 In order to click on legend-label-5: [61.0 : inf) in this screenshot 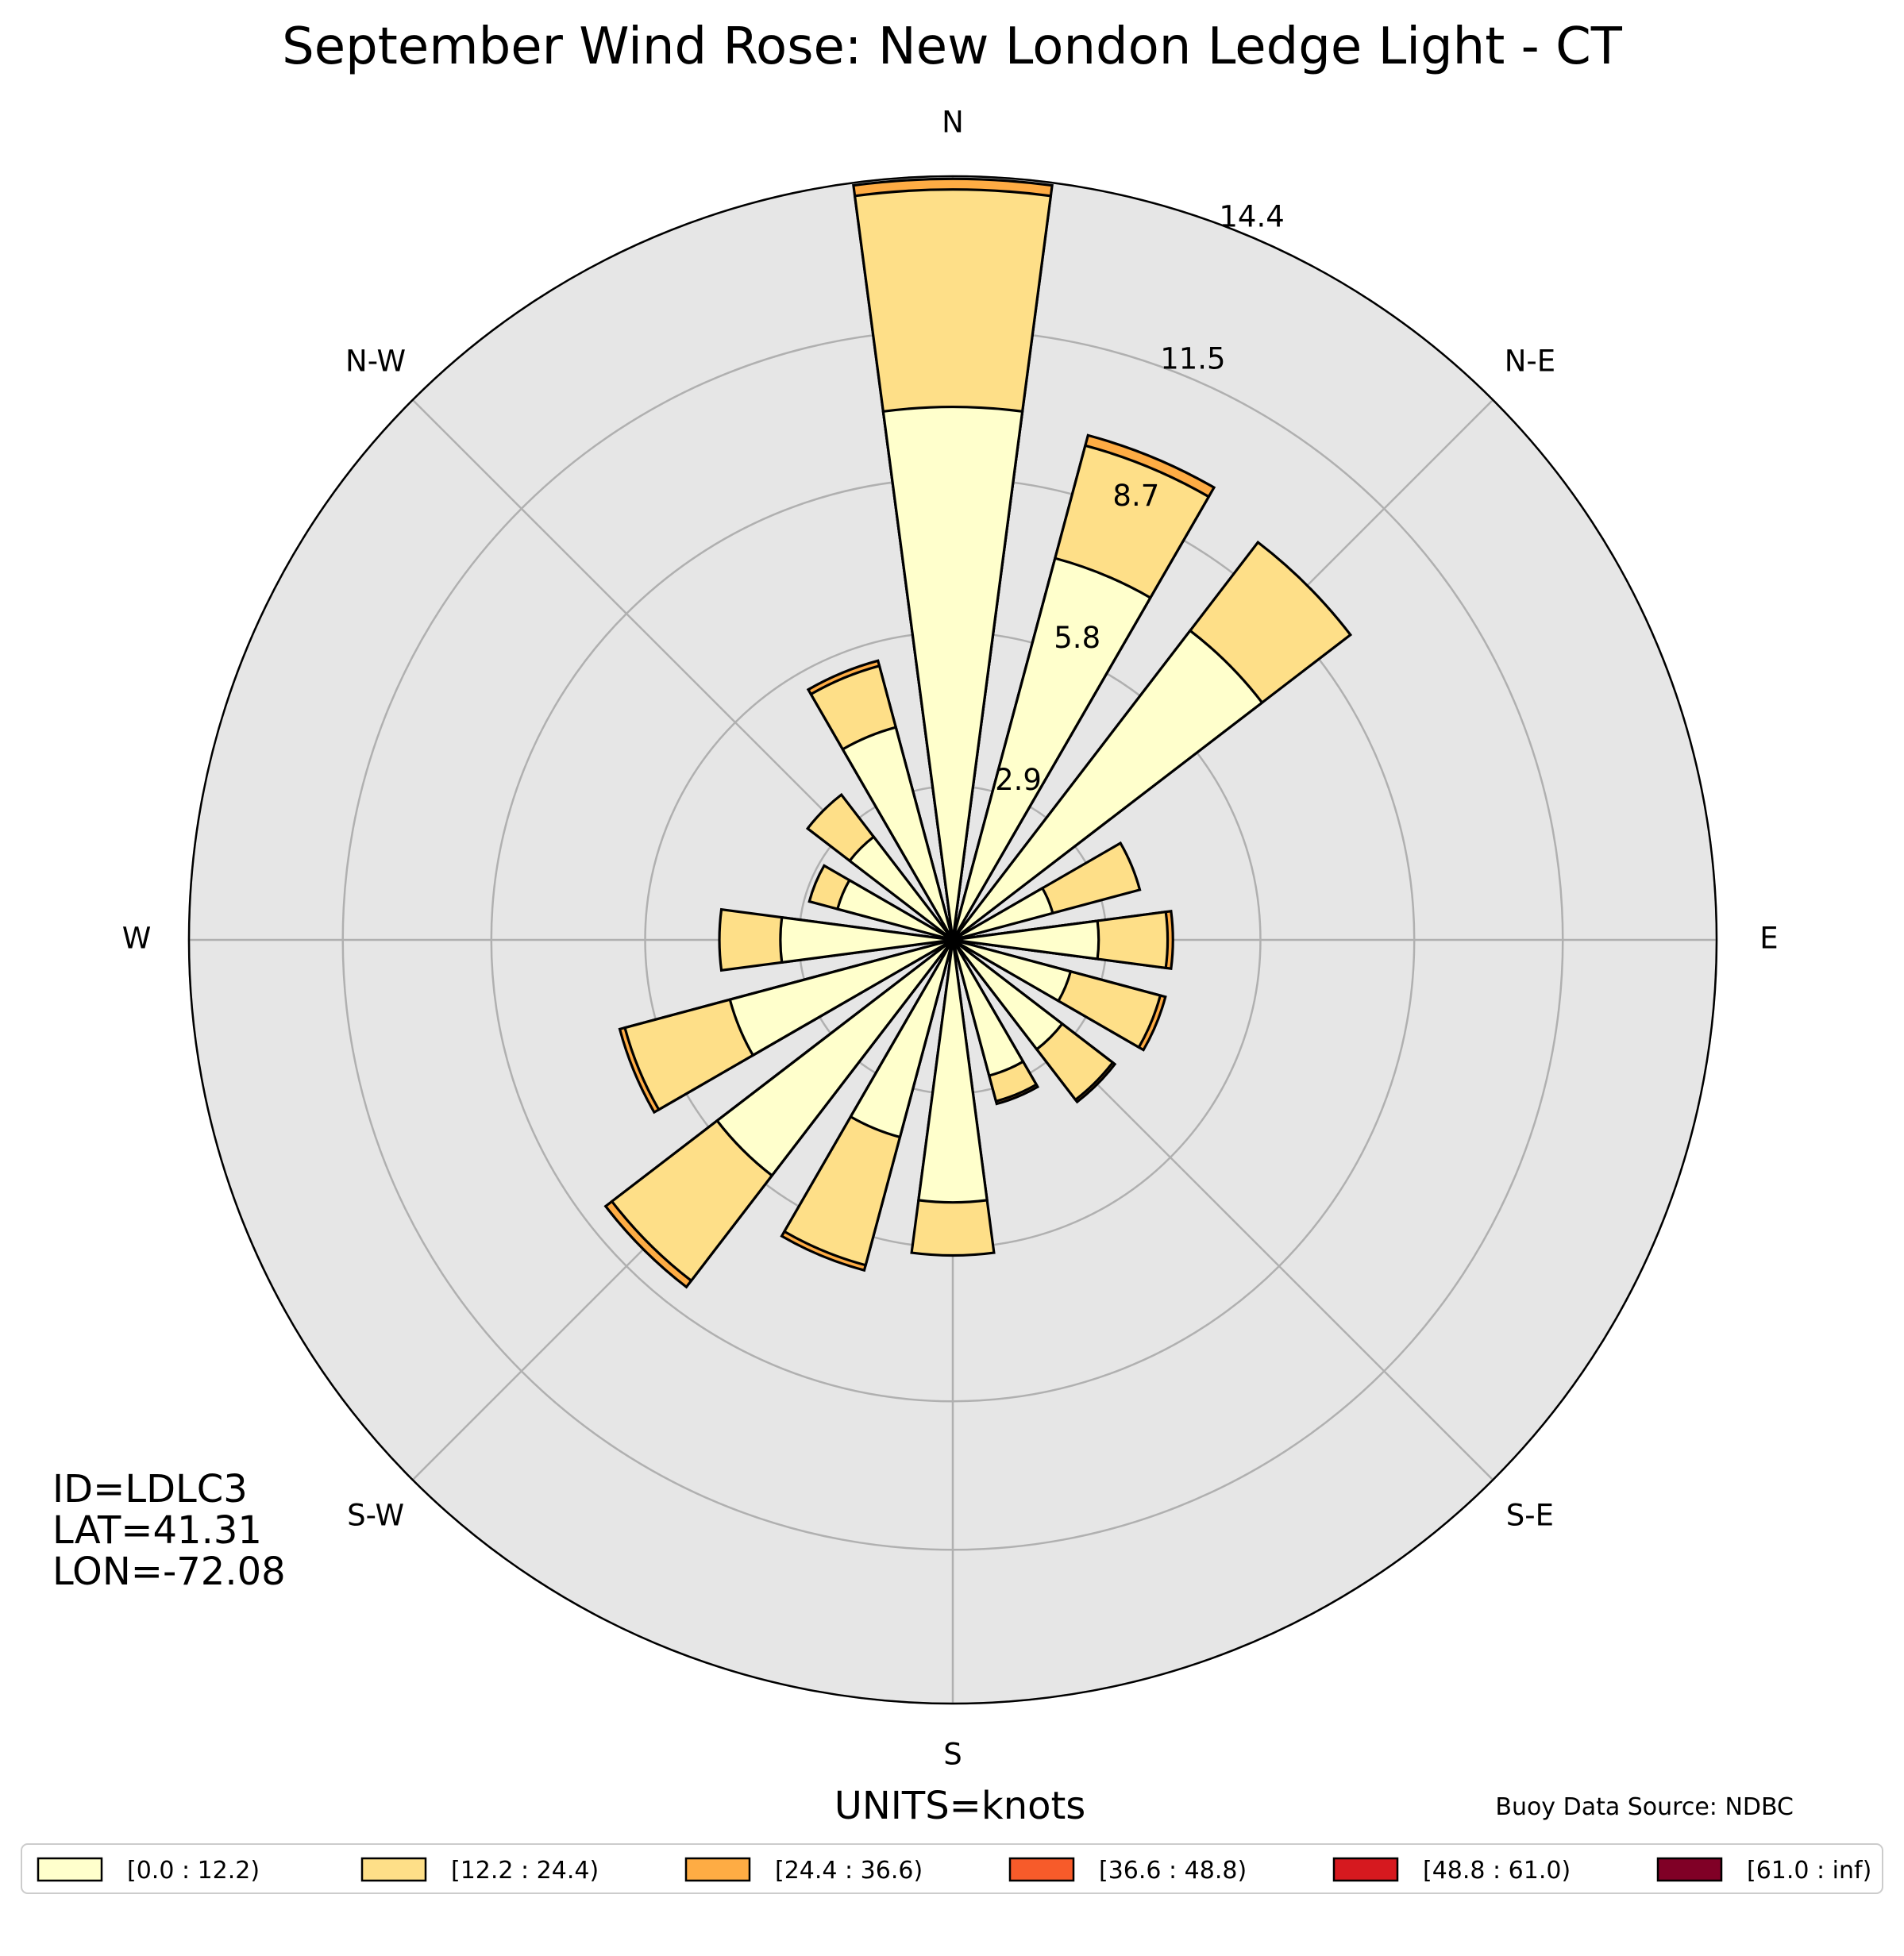, I will do `click(1809, 1871)`.